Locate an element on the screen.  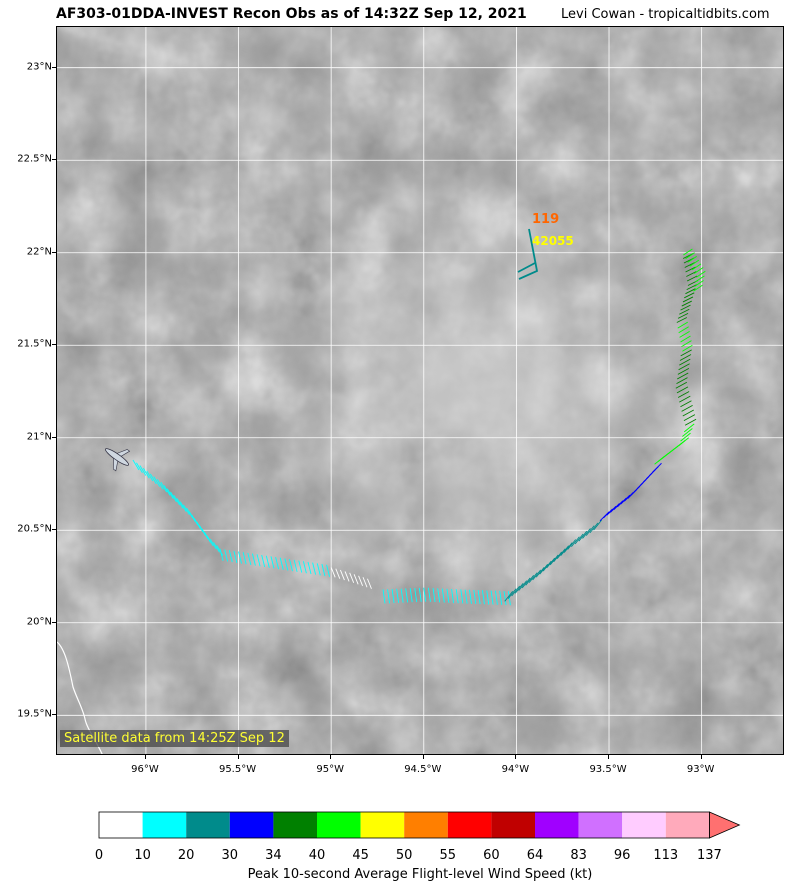
colorbar-tick-label: 34 is located at coordinates (273, 855).